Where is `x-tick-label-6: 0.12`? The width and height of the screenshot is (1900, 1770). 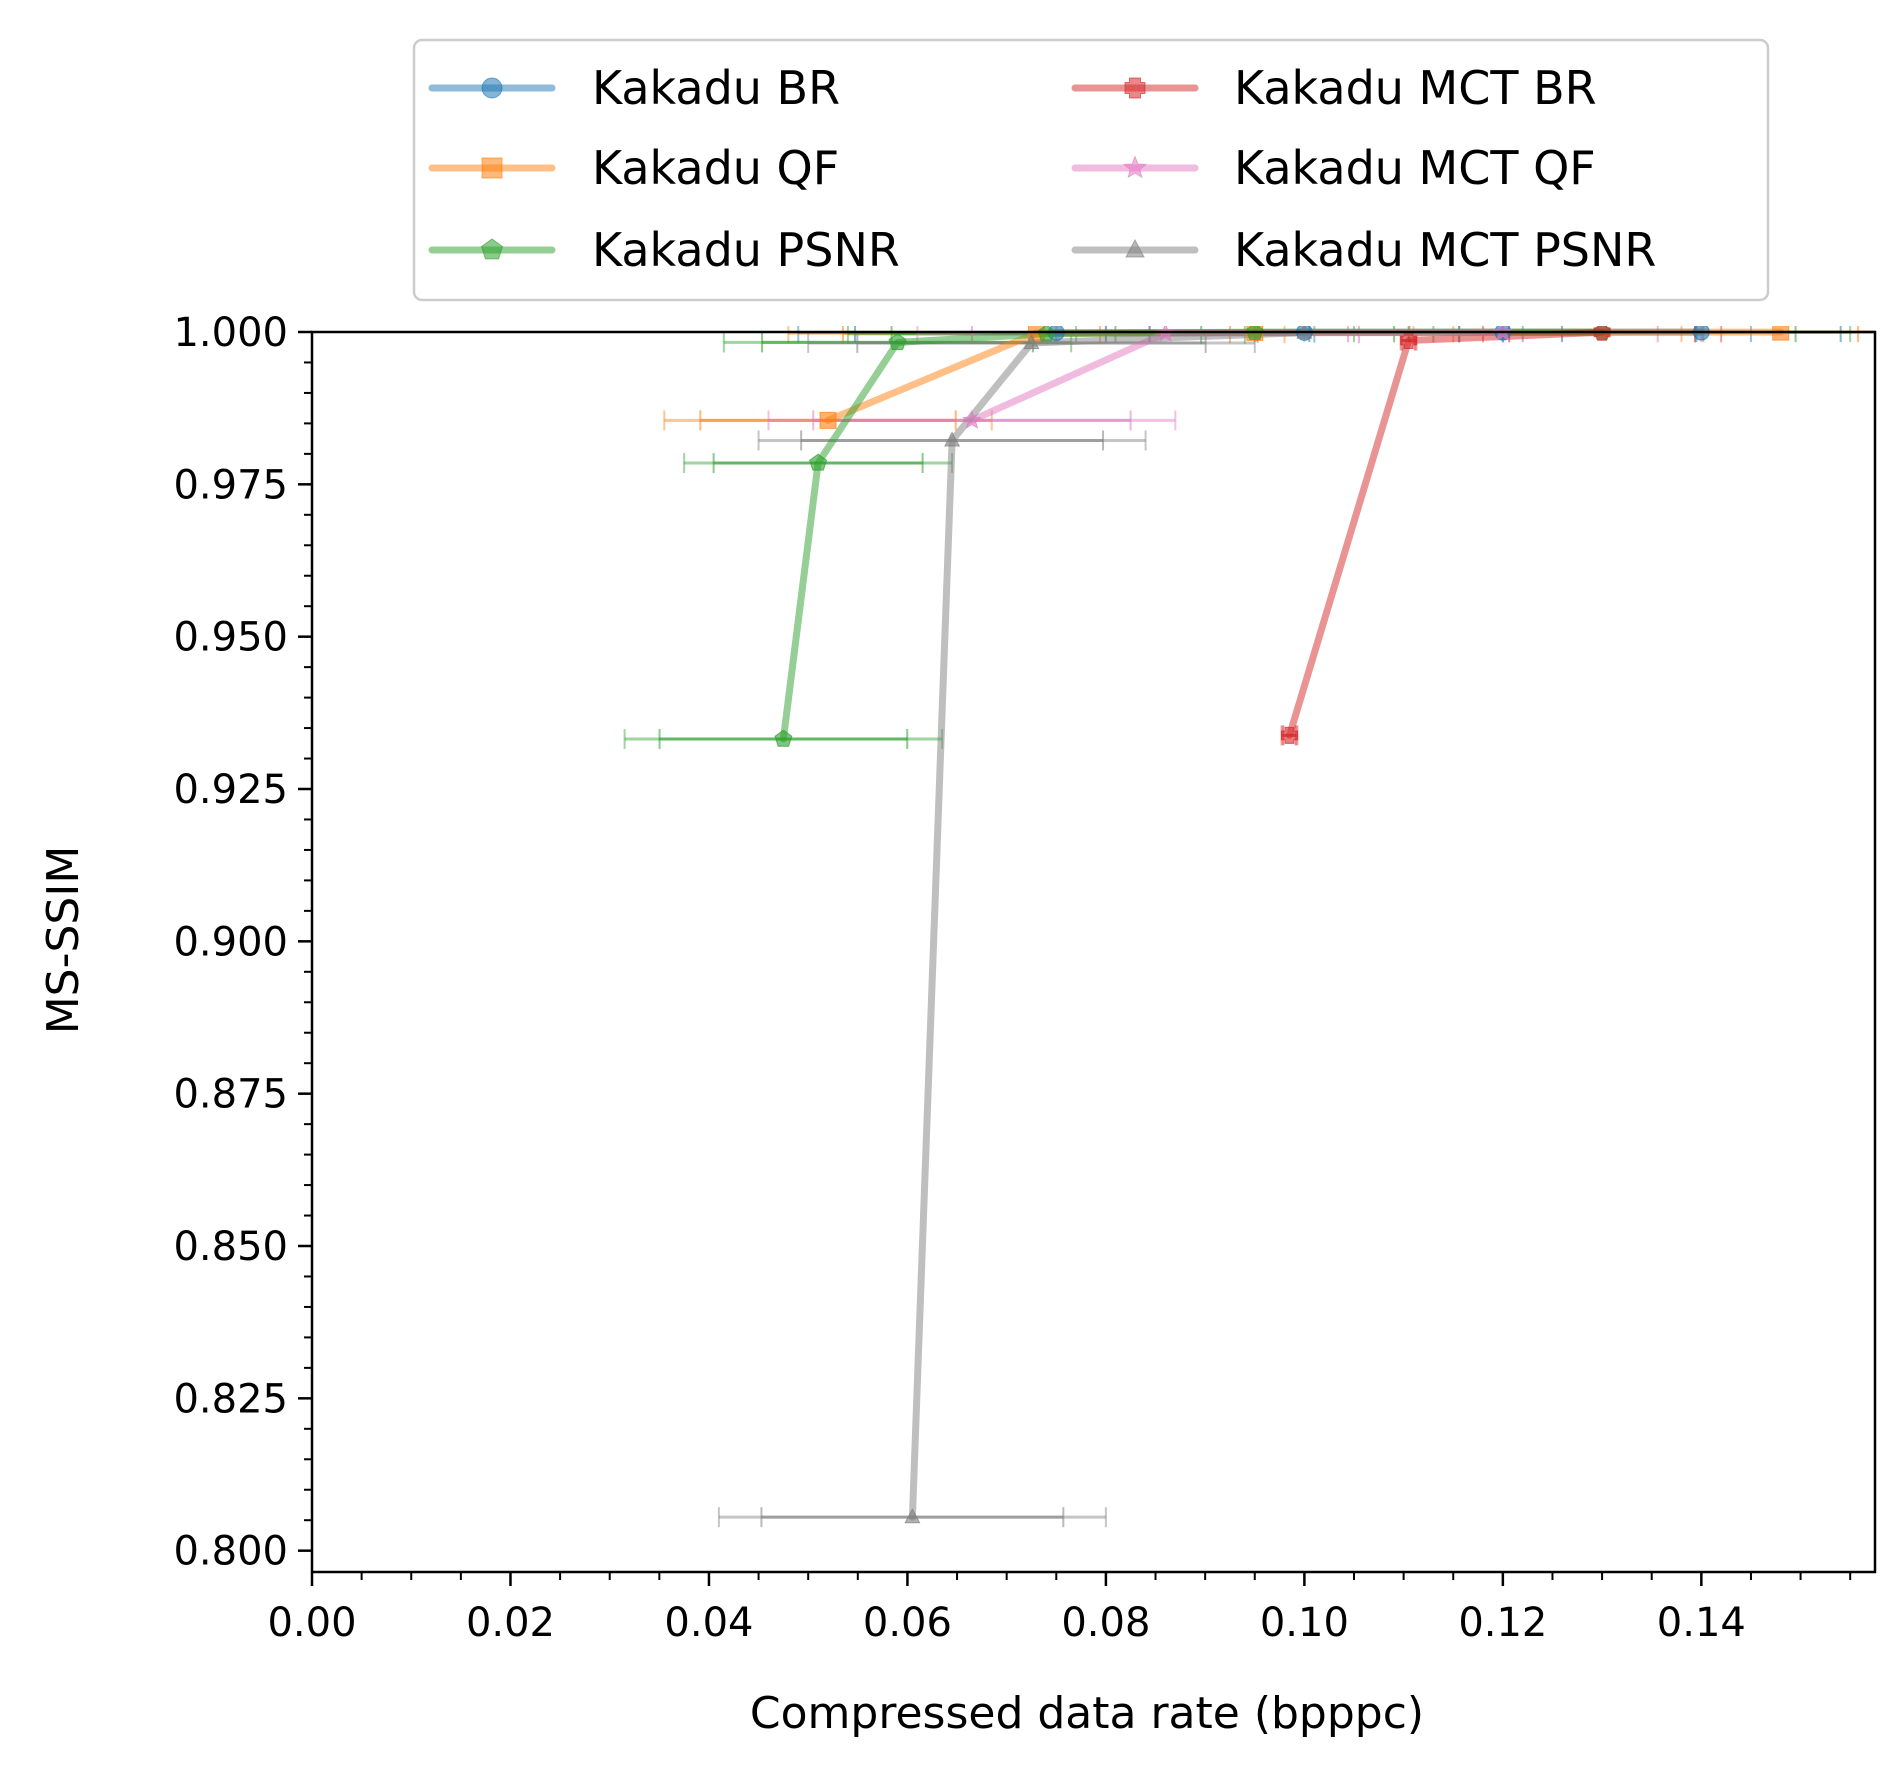 x-tick-label-6: 0.12 is located at coordinates (1502, 1623).